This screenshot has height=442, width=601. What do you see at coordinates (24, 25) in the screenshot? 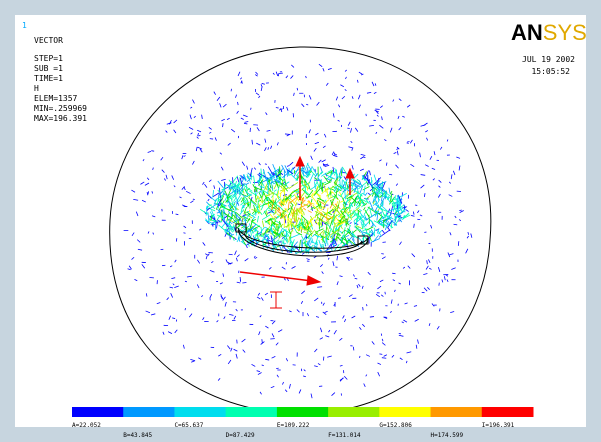
I see `window-number: 1` at bounding box center [24, 25].